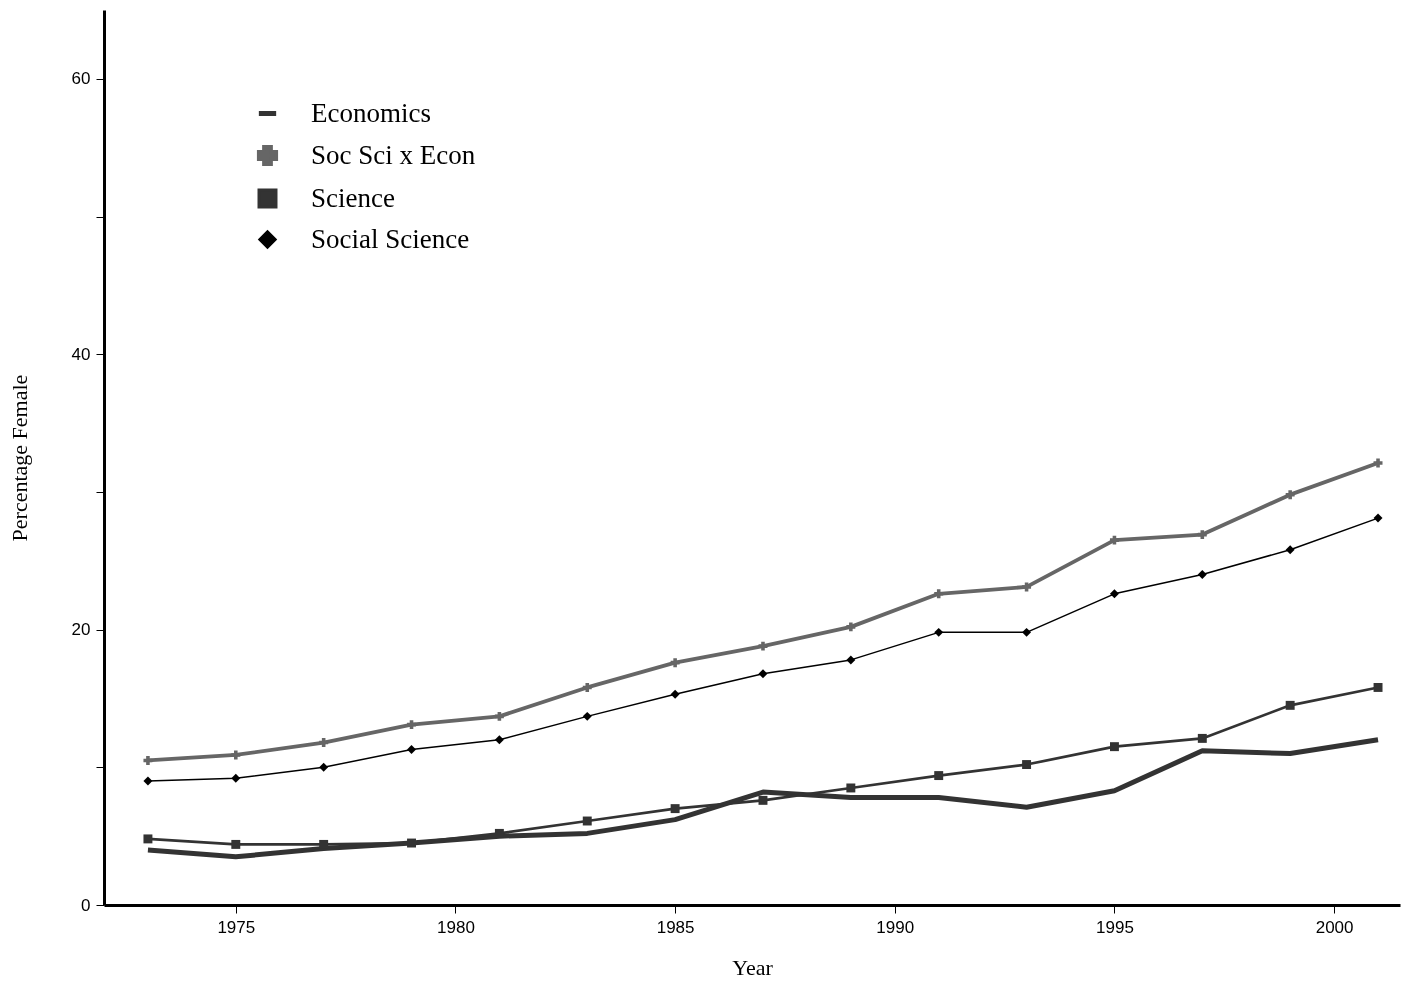 This screenshot has height=1003, width=1407. Describe the element at coordinates (456, 927) in the screenshot. I see `x-tick-label: 1980` at that location.